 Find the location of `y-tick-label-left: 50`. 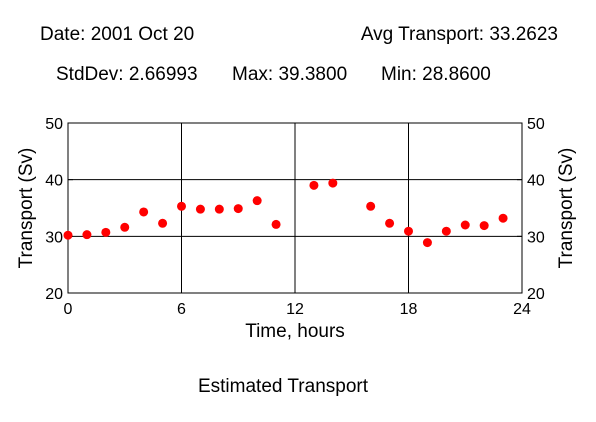

y-tick-label-left: 50 is located at coordinates (54, 124).